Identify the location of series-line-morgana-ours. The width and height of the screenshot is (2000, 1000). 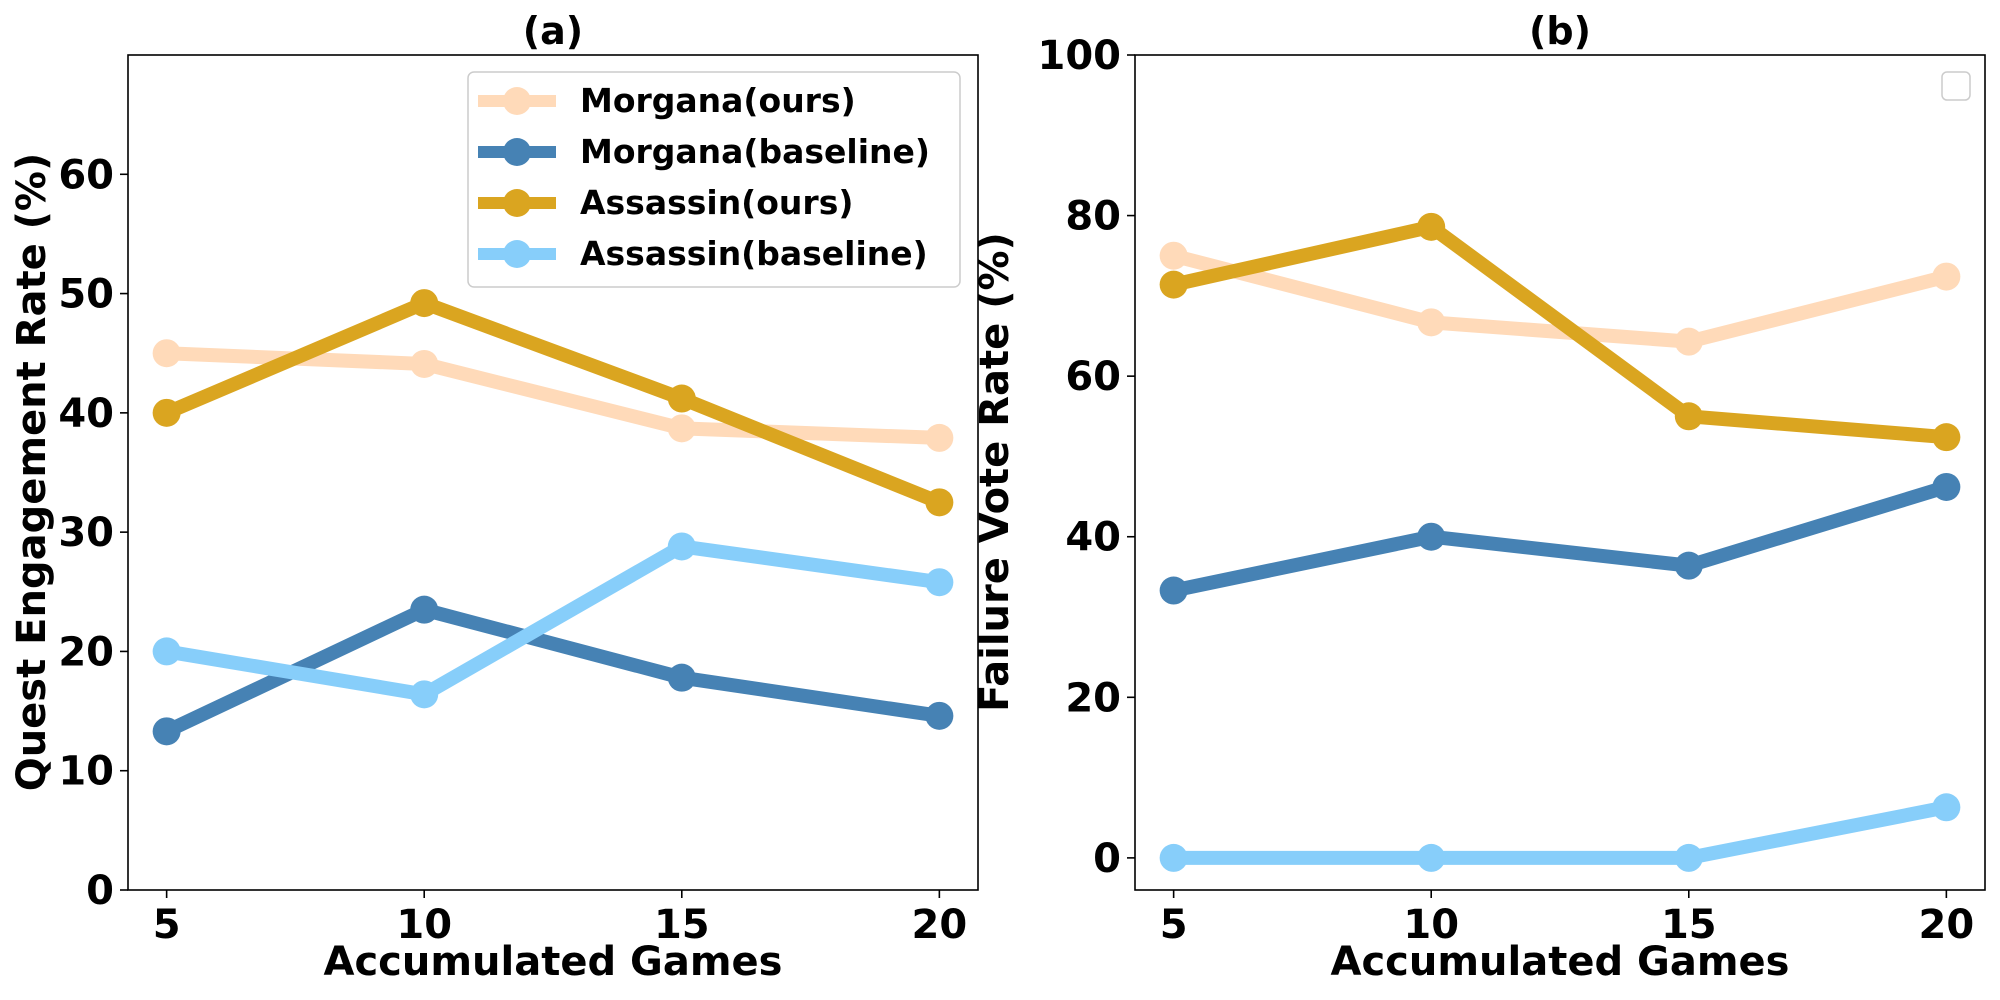
(1560, 298).